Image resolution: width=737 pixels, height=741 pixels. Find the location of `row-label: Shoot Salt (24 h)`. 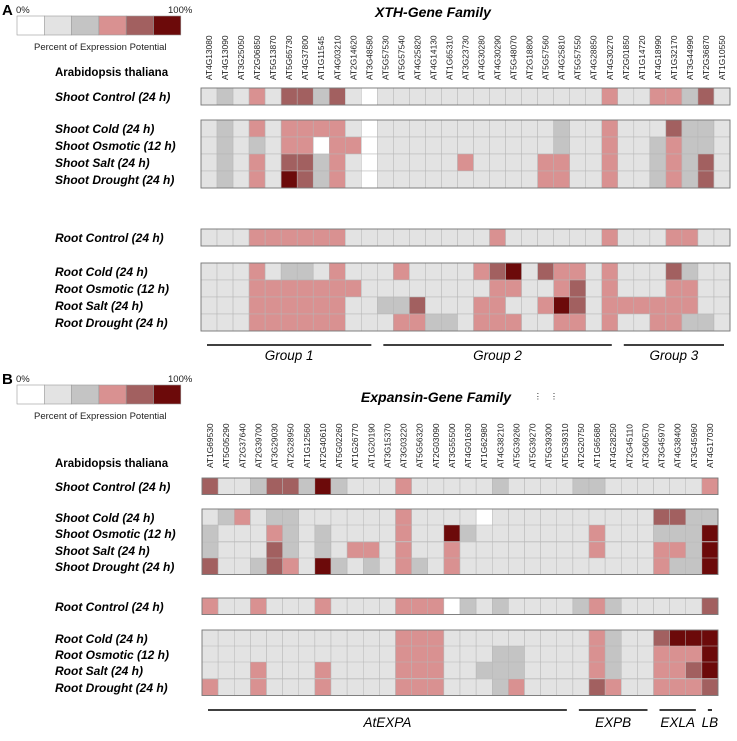

row-label: Shoot Salt (24 h) is located at coordinates (102, 551).